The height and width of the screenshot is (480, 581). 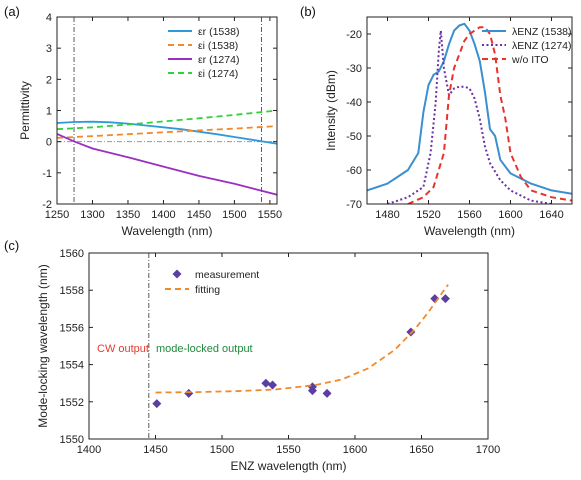 What do you see at coordinates (128, 215) in the screenshot?
I see `x-tick-label: 1350` at bounding box center [128, 215].